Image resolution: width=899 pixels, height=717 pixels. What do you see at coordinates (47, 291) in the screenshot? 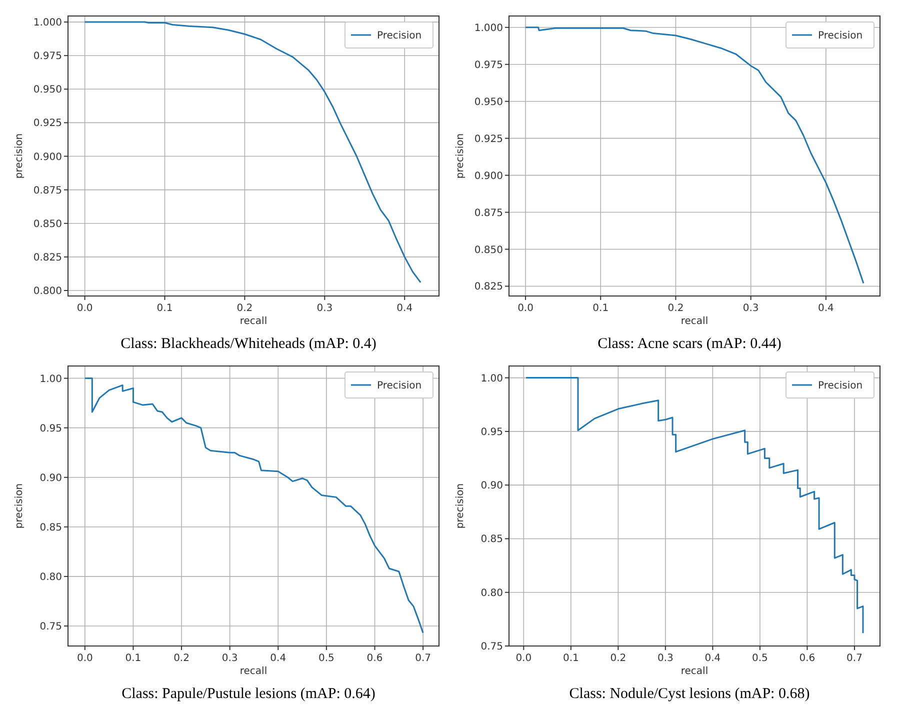
I see `y-tick-label: 0.800` at bounding box center [47, 291].